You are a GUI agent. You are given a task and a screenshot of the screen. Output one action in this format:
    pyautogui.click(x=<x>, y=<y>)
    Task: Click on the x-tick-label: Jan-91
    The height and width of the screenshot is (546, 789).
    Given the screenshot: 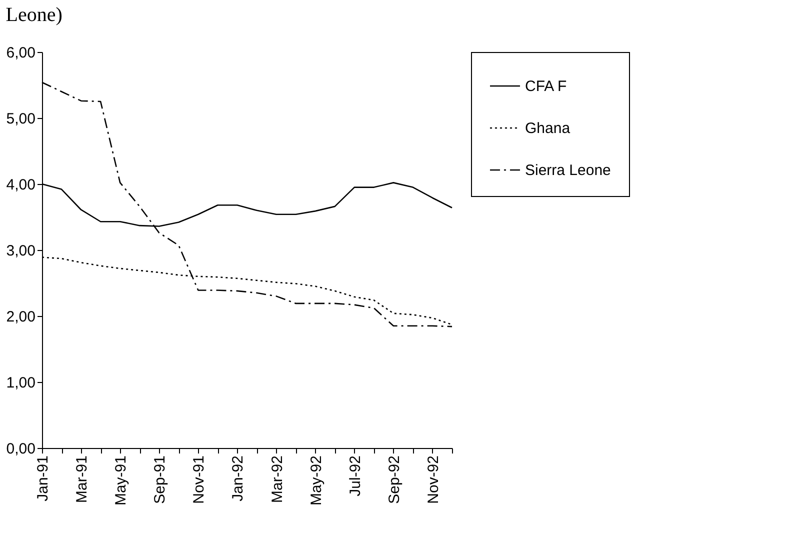 What is the action you would take?
    pyautogui.click(x=43, y=479)
    